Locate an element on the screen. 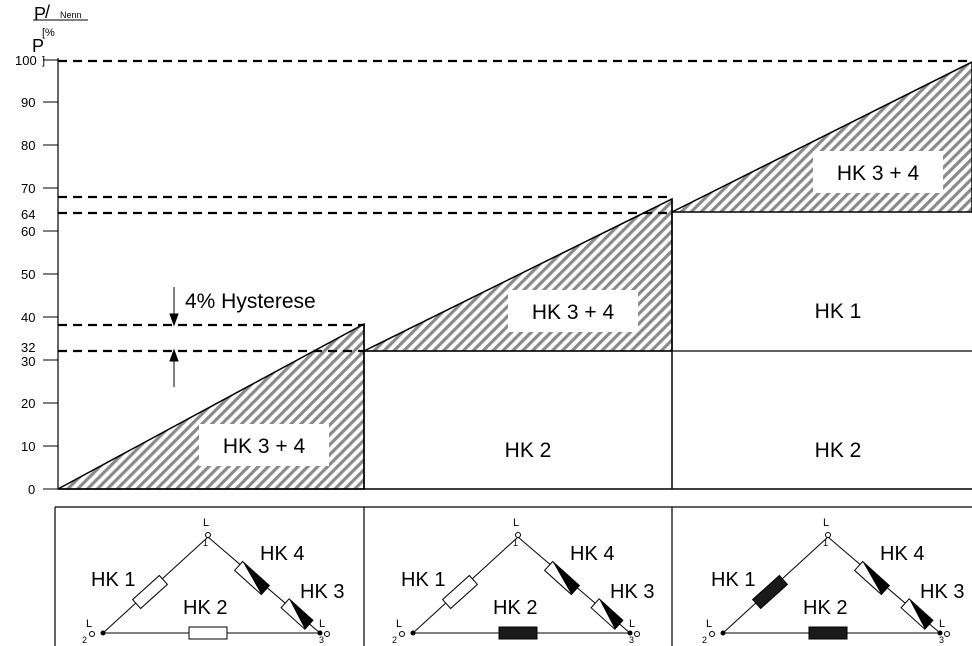 Image resolution: width=972 pixels, height=646 pixels. label-hk34-stage-3: HK 3 + 4 is located at coordinates (878, 173).